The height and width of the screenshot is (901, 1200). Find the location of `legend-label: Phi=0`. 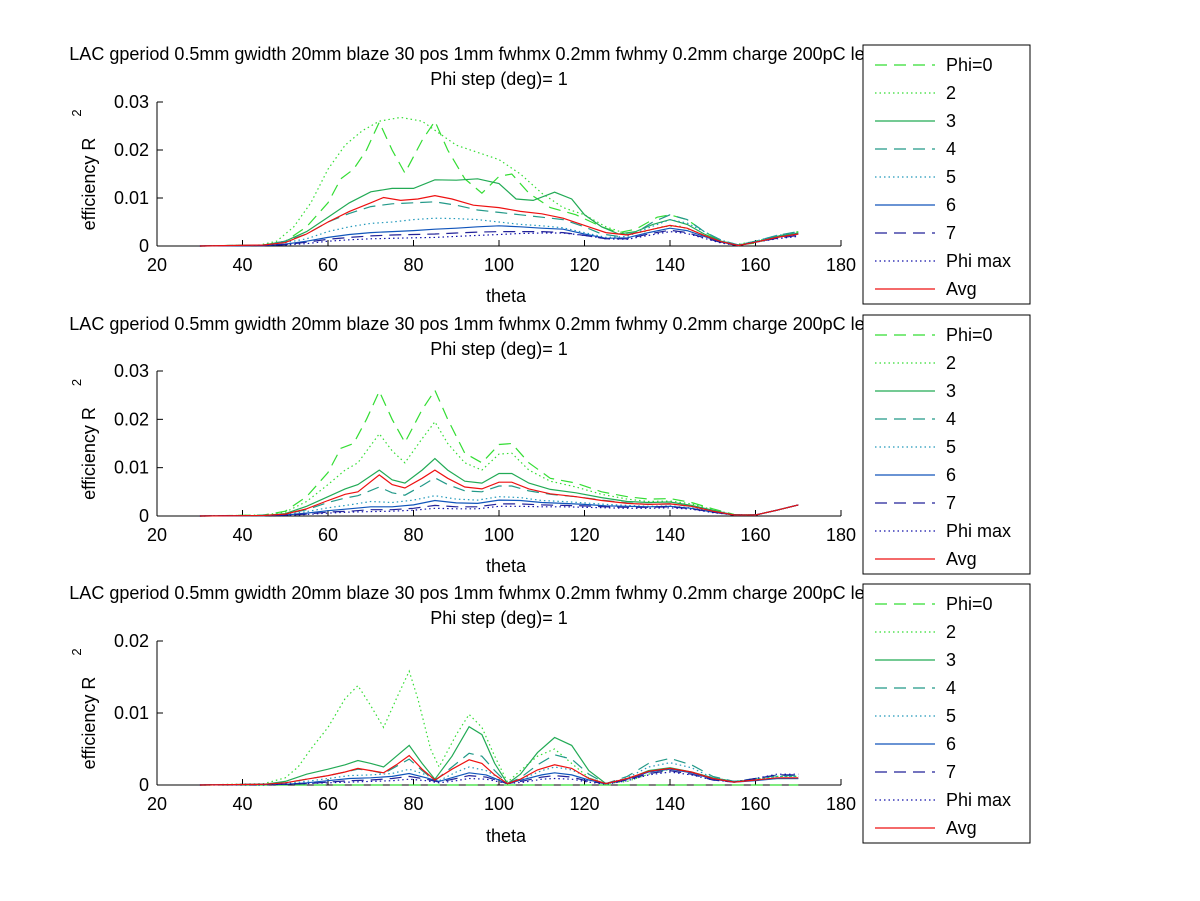

legend-label: Phi=0 is located at coordinates (969, 335).